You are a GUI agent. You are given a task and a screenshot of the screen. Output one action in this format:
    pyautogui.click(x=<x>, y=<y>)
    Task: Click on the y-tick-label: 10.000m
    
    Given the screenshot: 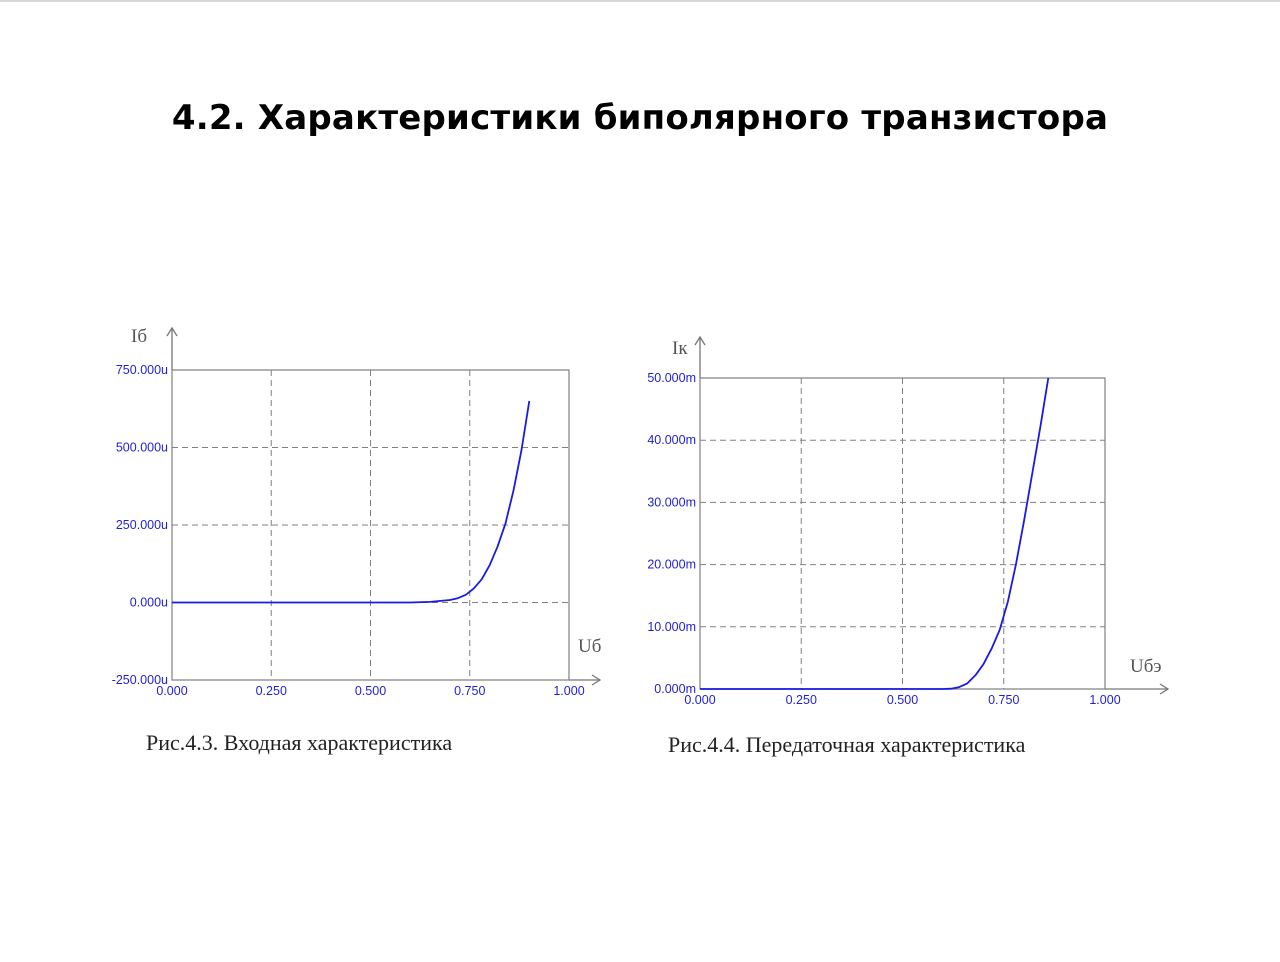 What is the action you would take?
    pyautogui.click(x=671, y=627)
    